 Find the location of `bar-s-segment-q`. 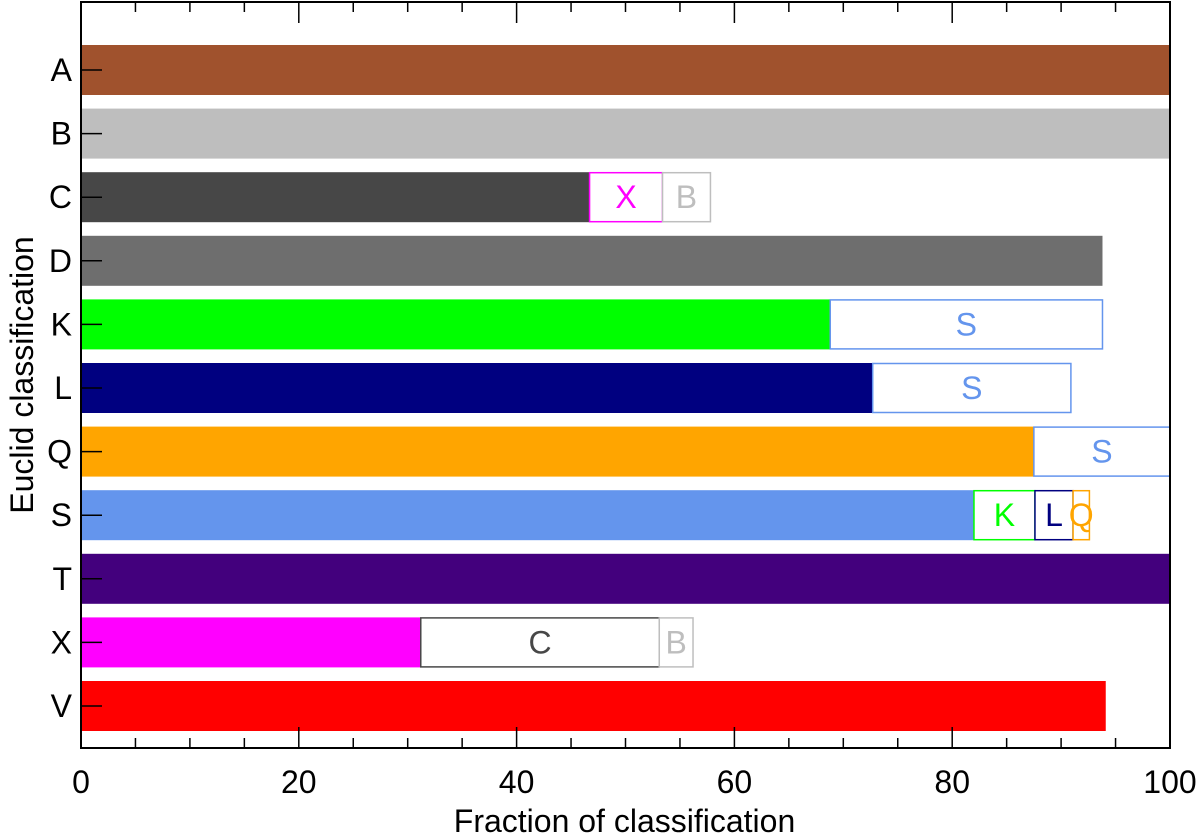

bar-s-segment-q is located at coordinates (1081, 515).